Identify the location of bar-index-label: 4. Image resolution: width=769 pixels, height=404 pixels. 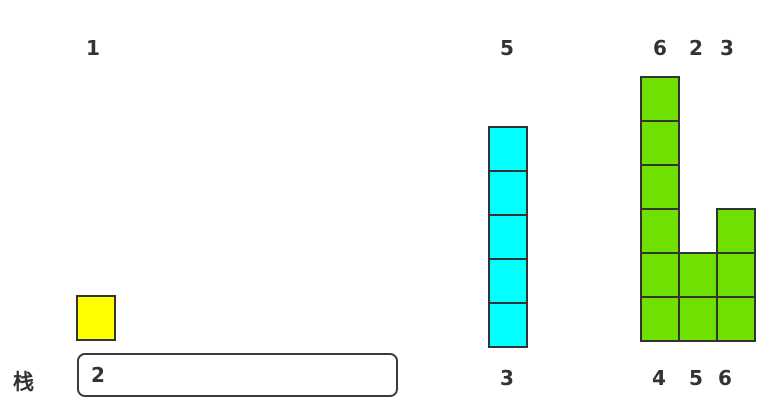
(659, 378).